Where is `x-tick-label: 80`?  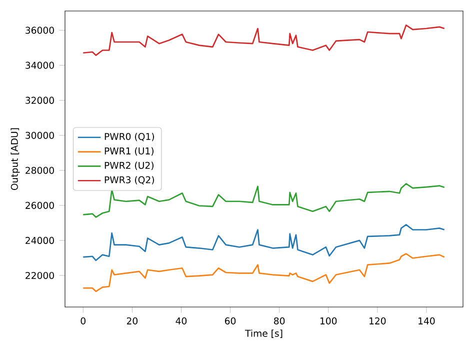 x-tick-label: 80 is located at coordinates (279, 320).